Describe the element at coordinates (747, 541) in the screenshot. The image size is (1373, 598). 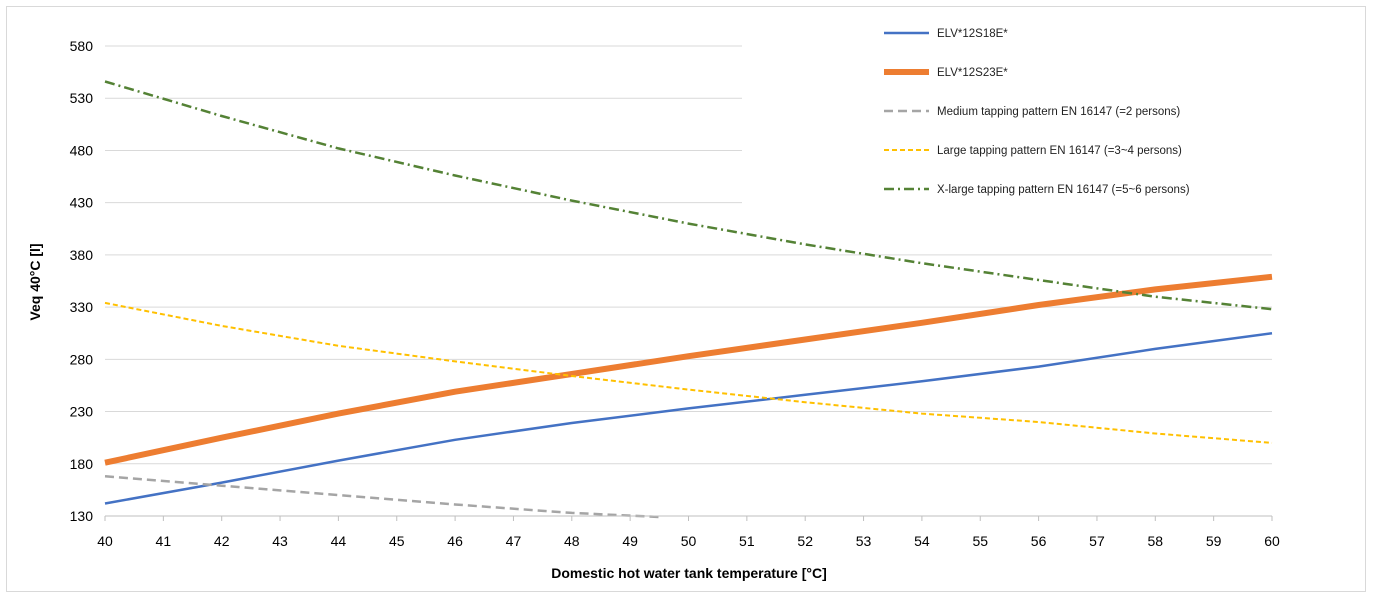
I see `x-tick-label-11: 51` at that location.